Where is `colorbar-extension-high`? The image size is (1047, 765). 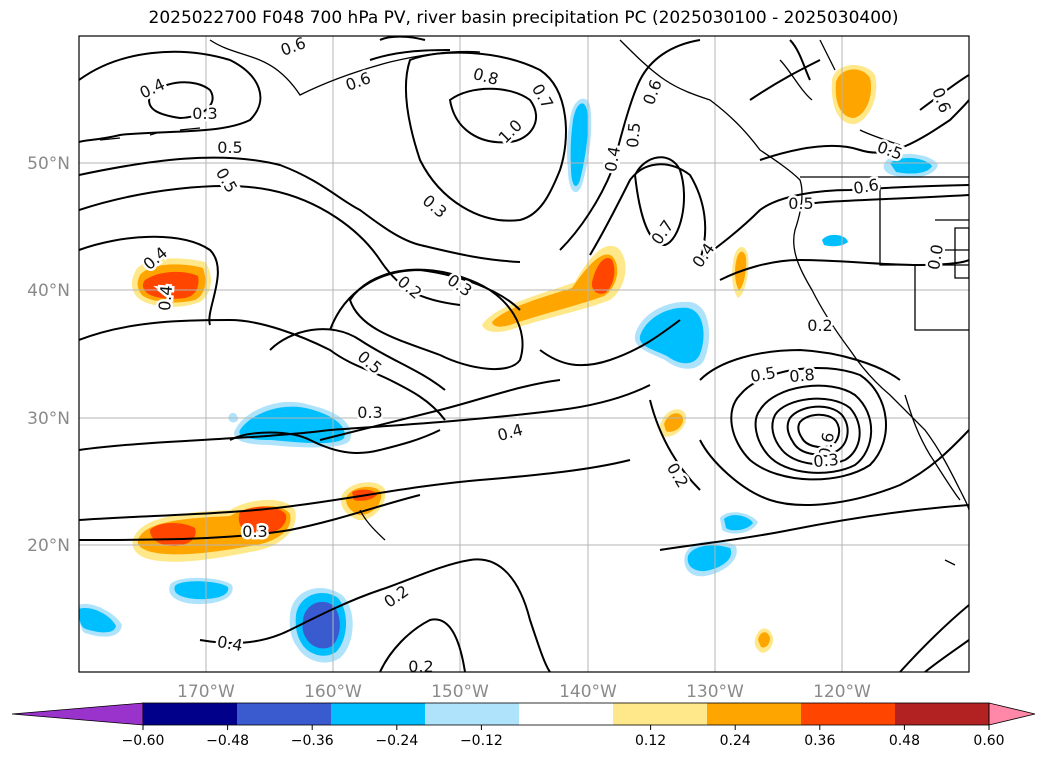 colorbar-extension-high is located at coordinates (1012, 714).